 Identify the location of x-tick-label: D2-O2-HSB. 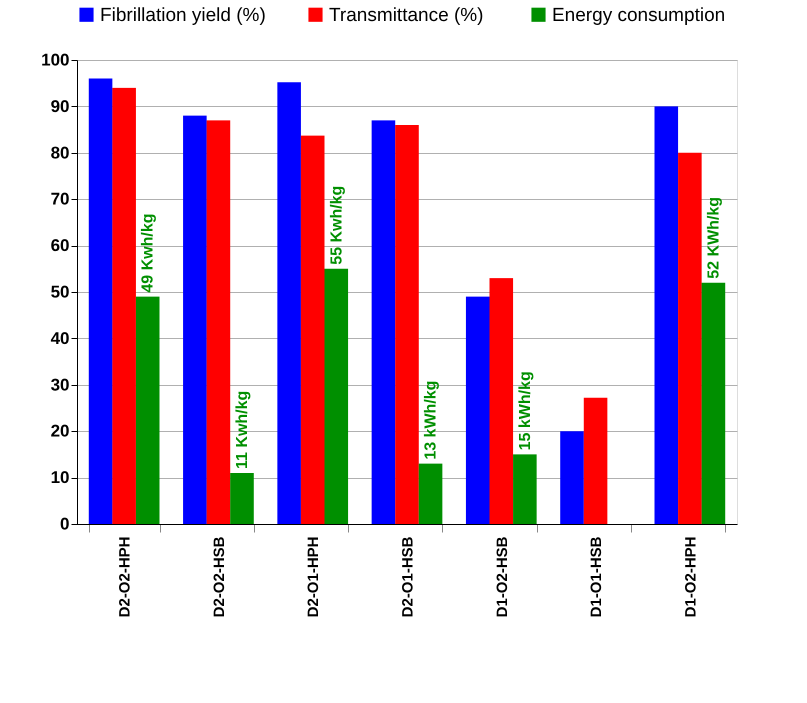
(219, 577).